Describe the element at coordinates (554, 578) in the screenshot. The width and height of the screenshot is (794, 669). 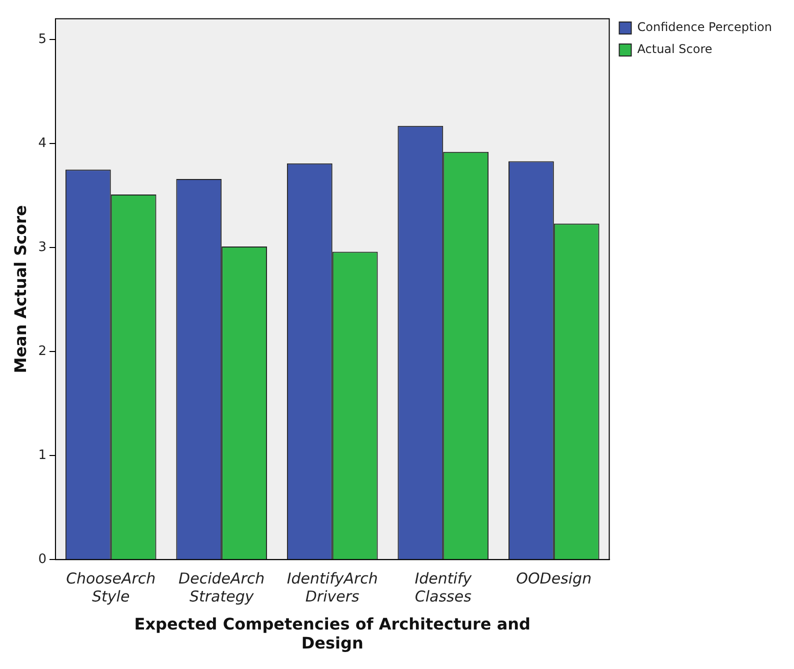
I see `x-tick-label: OODesign` at that location.